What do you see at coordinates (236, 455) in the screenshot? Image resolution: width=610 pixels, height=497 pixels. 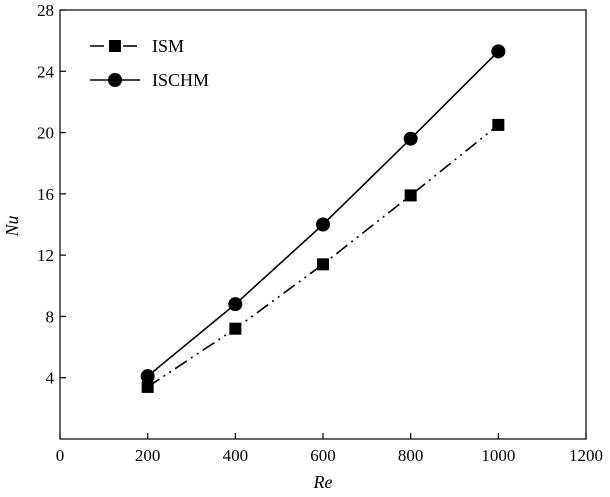 I see `x-tick-label: 400` at bounding box center [236, 455].